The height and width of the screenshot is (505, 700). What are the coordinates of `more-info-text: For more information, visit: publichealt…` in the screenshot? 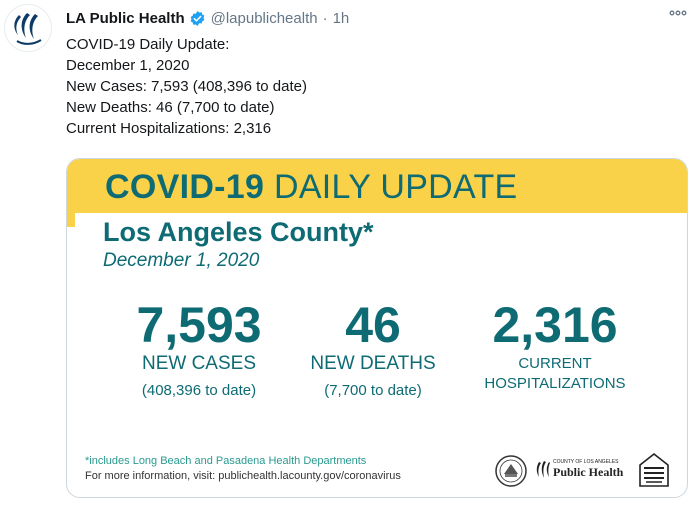 It's located at (243, 476).